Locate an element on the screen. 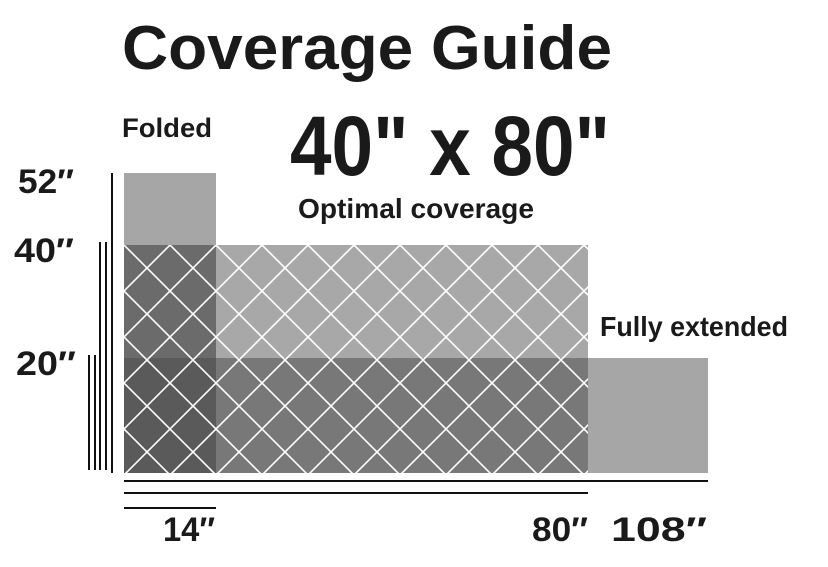 The image size is (828, 567). height-label: 52″ is located at coordinates (46, 182).